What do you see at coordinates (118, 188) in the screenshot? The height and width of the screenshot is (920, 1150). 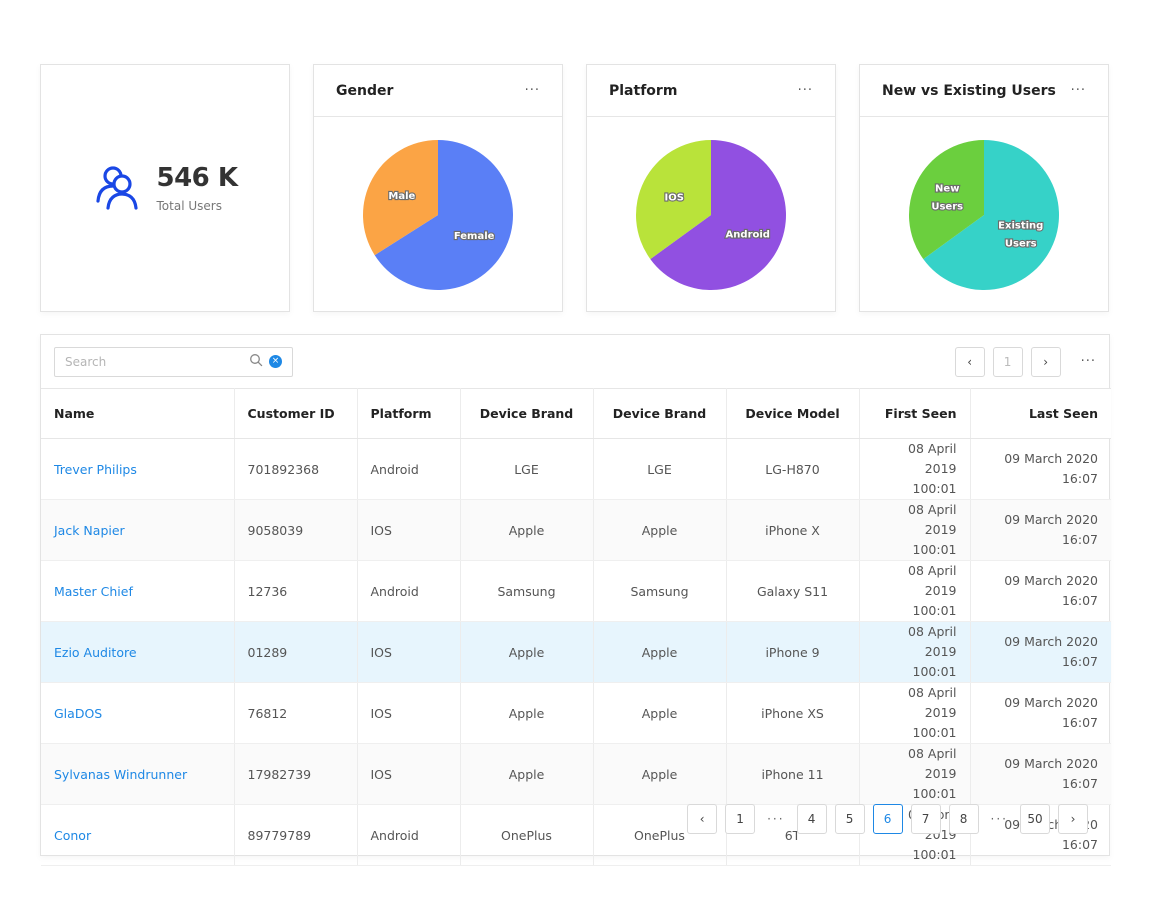 I see `users-icon` at bounding box center [118, 188].